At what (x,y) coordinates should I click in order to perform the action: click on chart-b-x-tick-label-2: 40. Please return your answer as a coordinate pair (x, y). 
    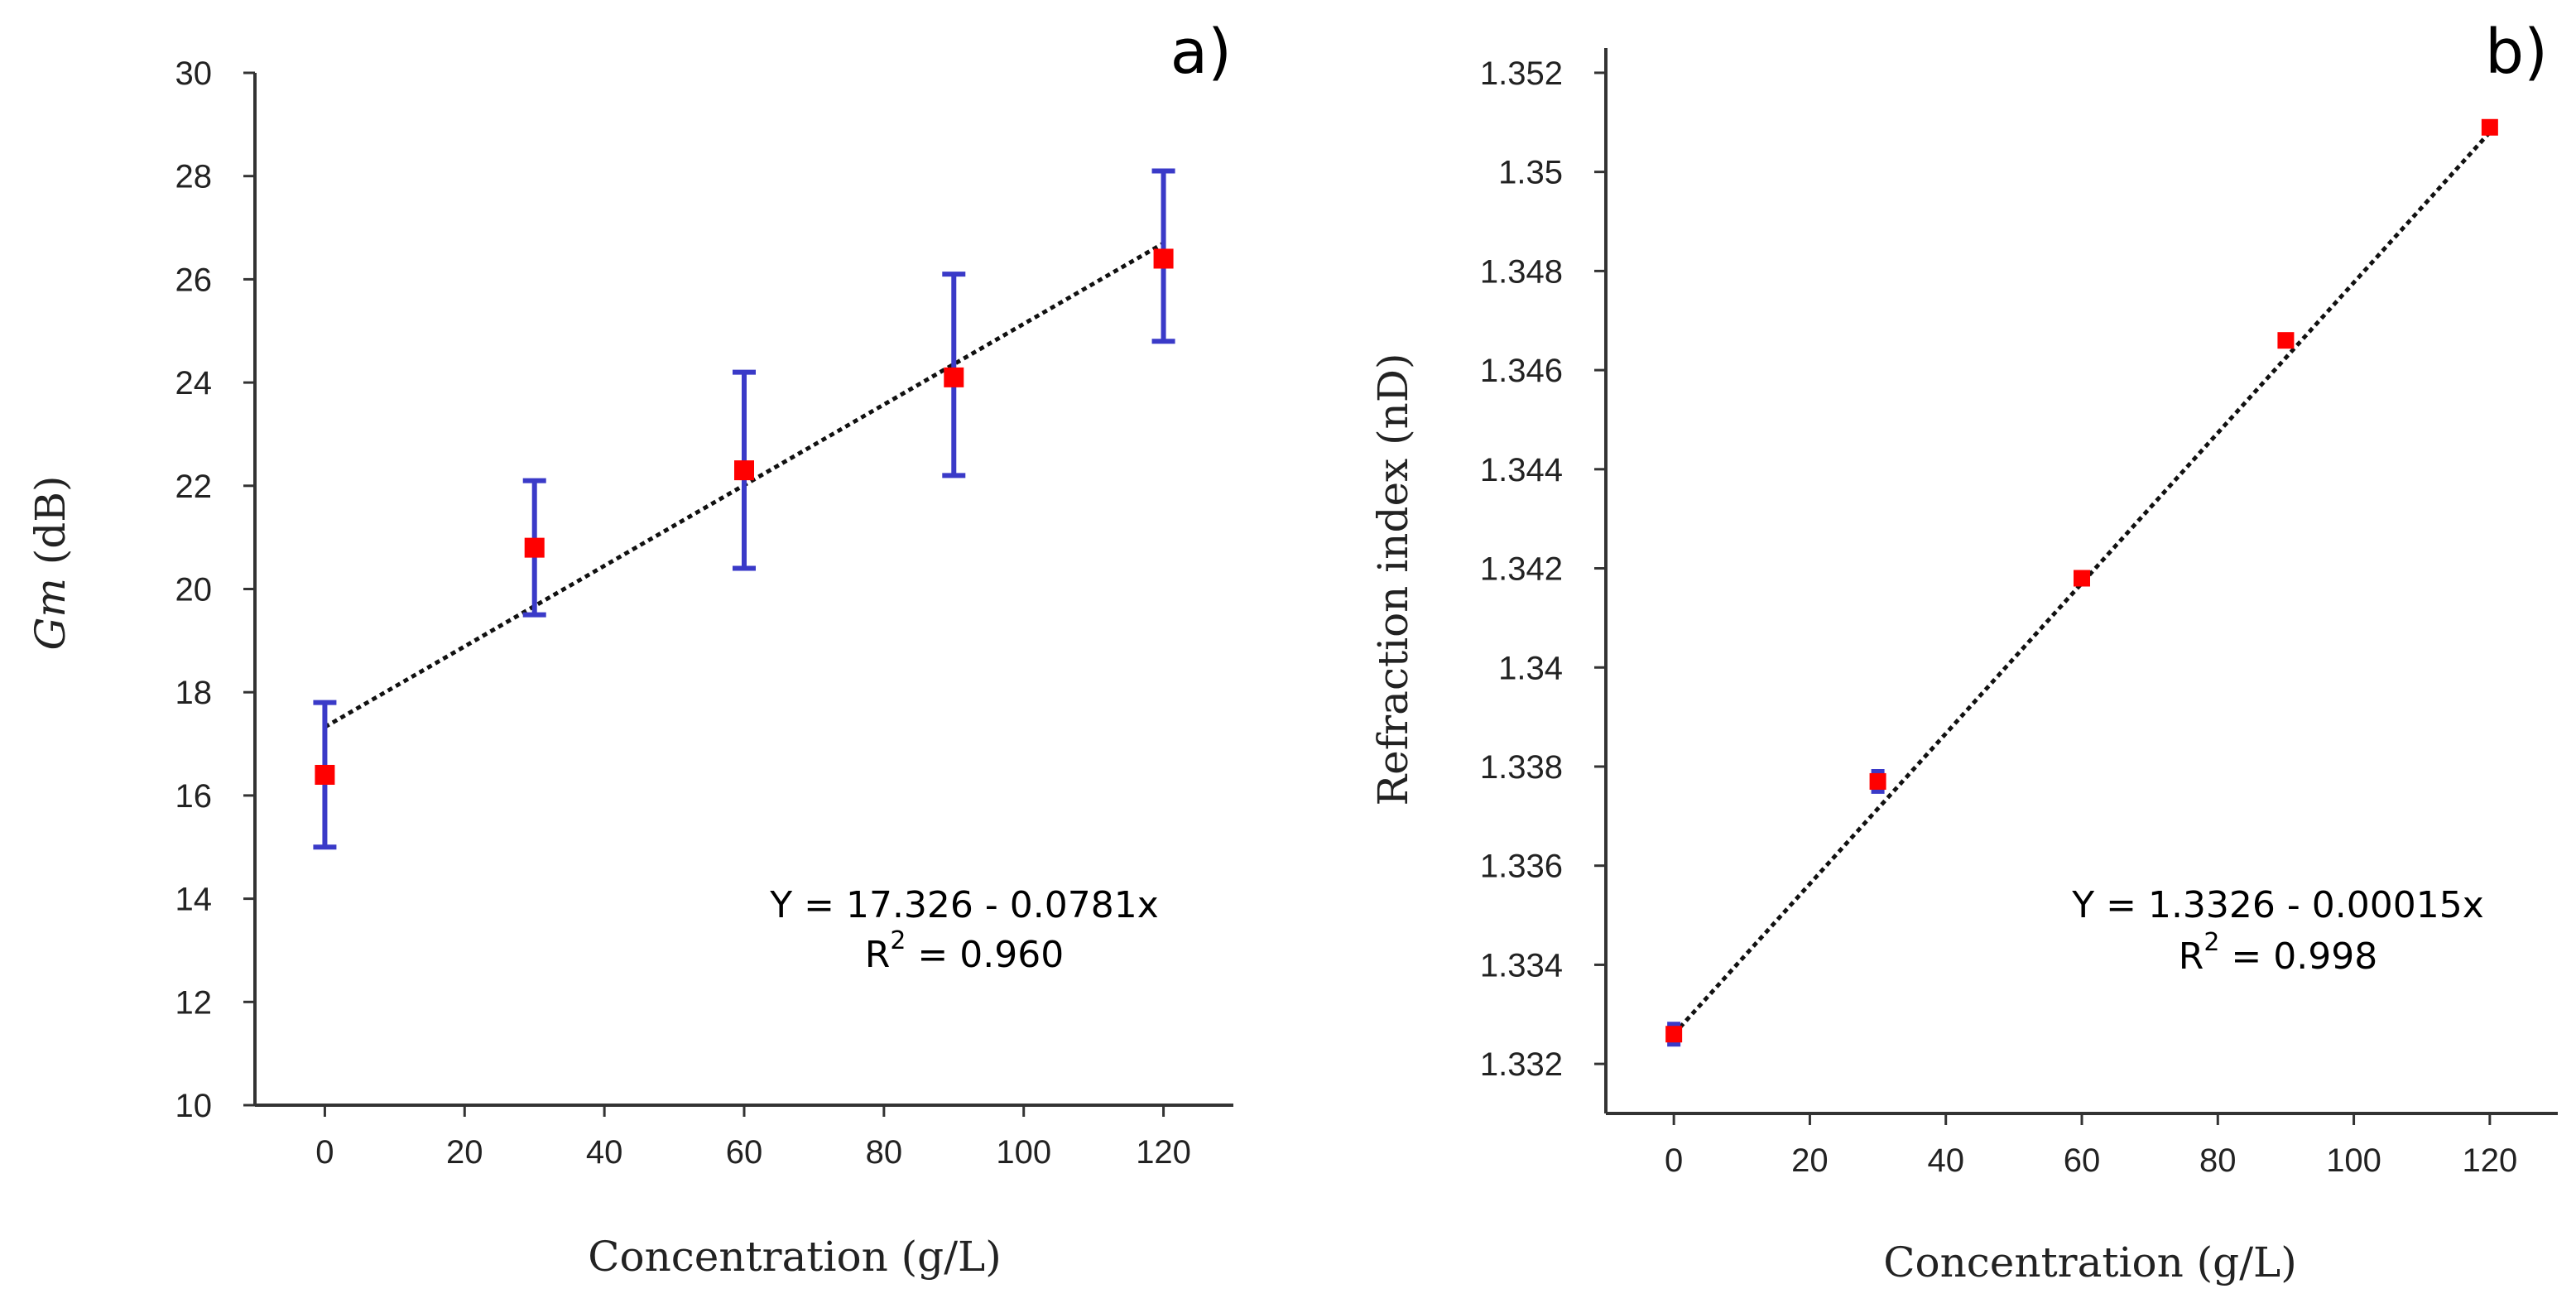
    Looking at the image, I should click on (1945, 1160).